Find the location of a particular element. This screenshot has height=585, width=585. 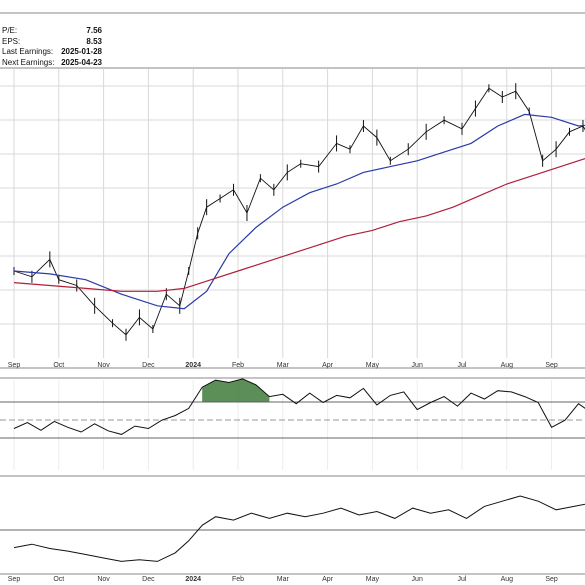

last-earnings-value: 2025-01-28 is located at coordinates (81, 51).